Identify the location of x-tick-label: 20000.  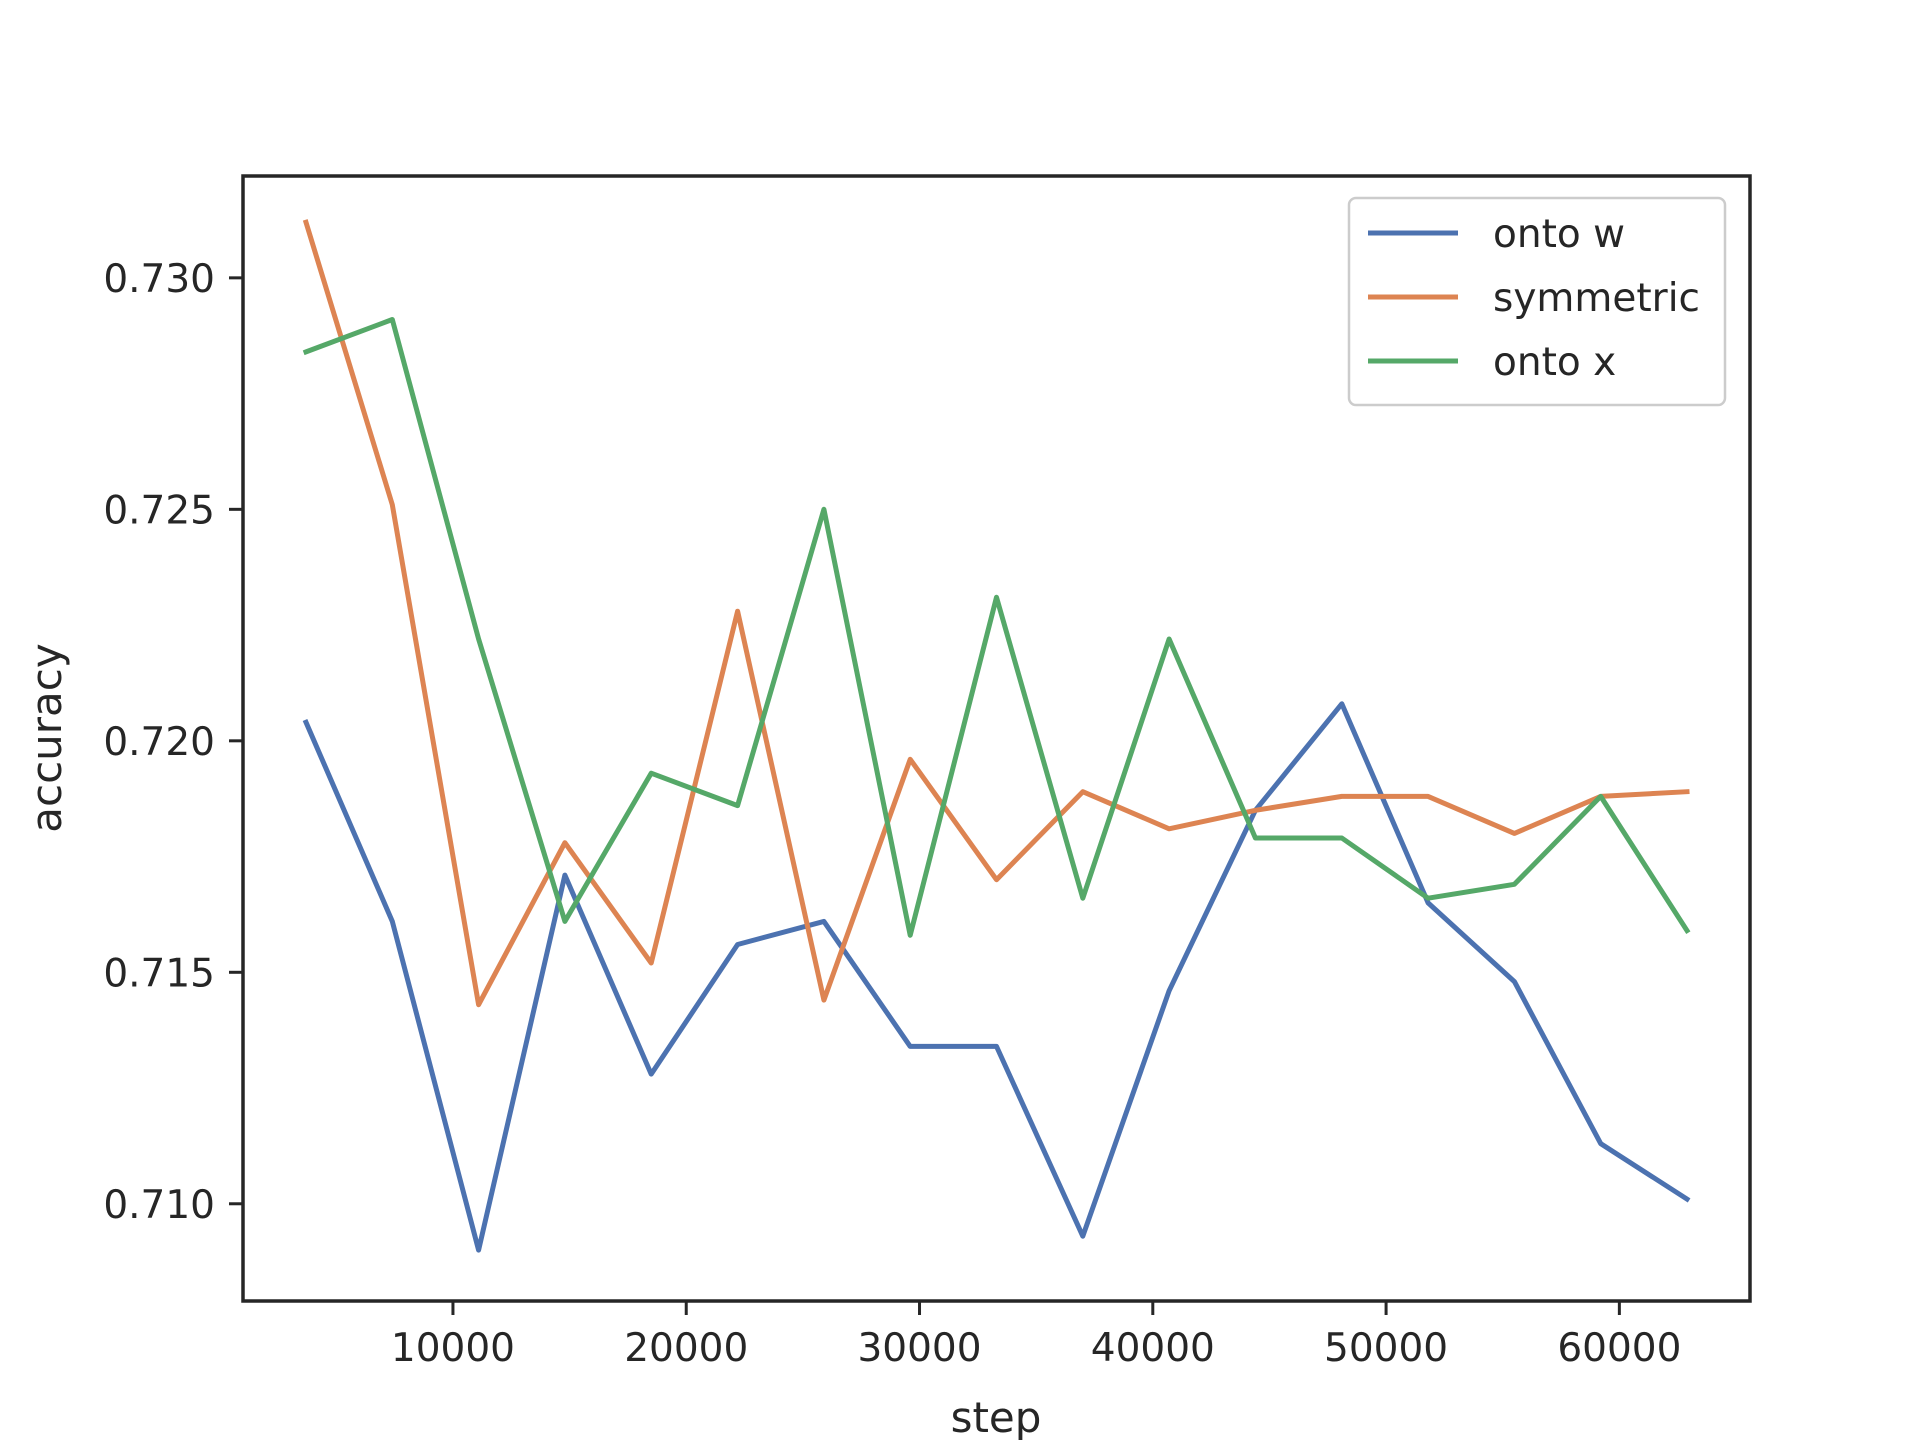
(686, 1348).